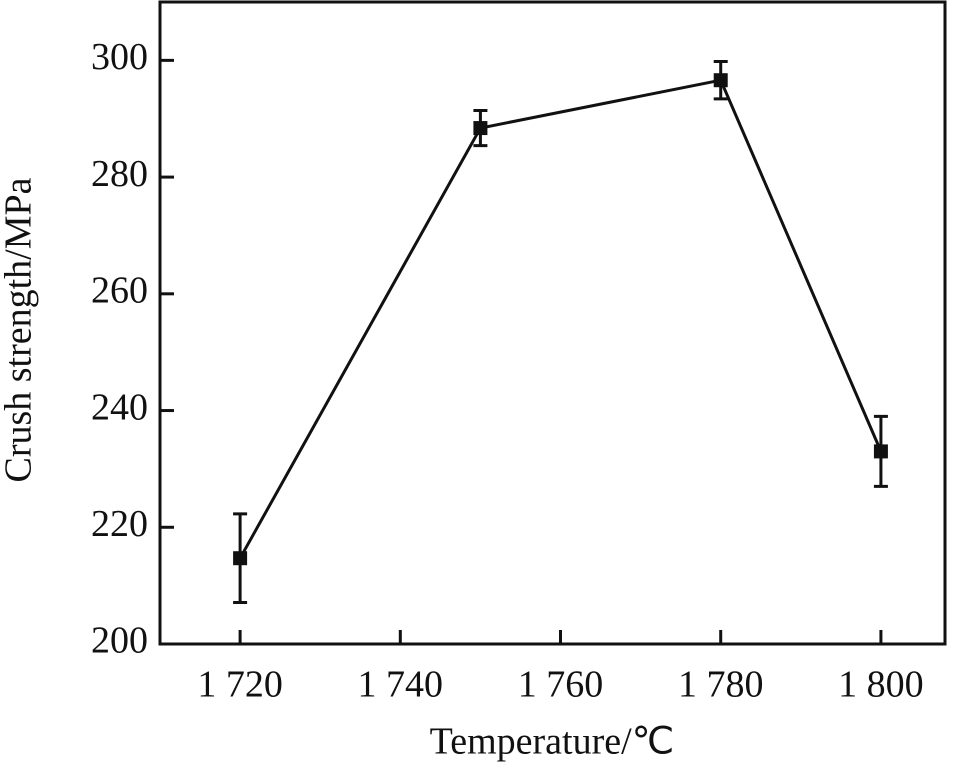 The image size is (960, 772). I want to click on y-tick-label: 280, so click(119, 174).